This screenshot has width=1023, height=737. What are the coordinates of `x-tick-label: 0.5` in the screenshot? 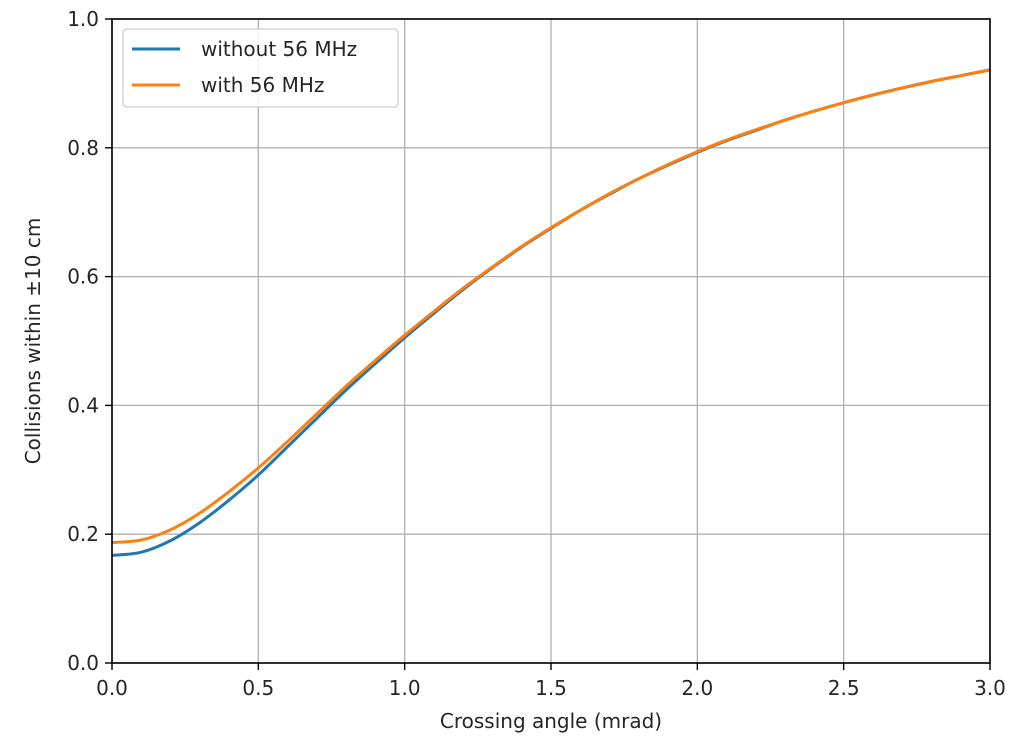 It's located at (258, 688).